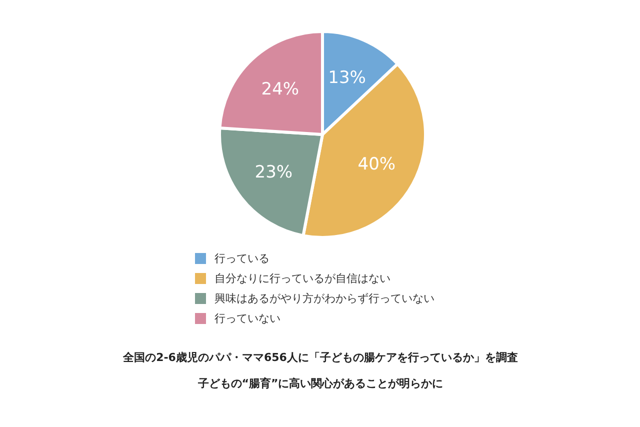 This screenshot has width=640, height=427. What do you see at coordinates (302, 278) in the screenshot?
I see `legend-label: 自分なりに行っているが自信はない` at bounding box center [302, 278].